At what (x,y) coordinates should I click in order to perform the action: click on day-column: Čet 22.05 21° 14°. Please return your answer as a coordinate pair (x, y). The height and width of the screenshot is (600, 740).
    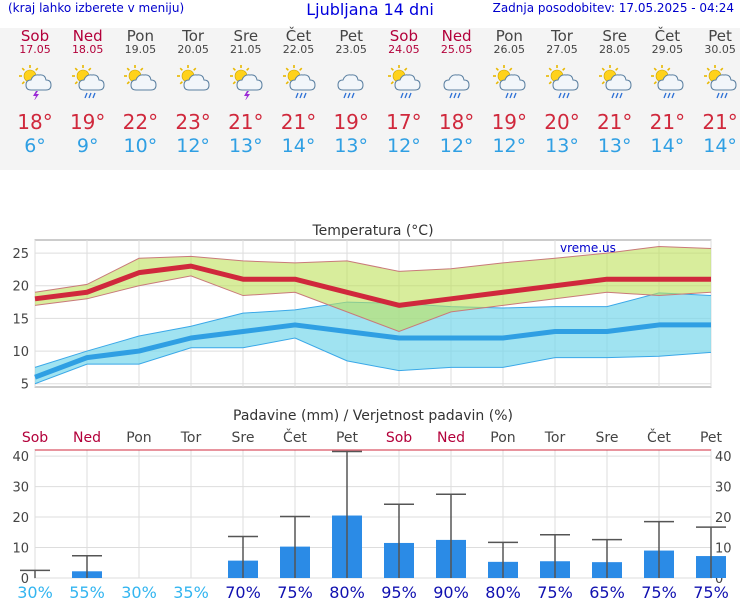
    Looking at the image, I should click on (299, 93).